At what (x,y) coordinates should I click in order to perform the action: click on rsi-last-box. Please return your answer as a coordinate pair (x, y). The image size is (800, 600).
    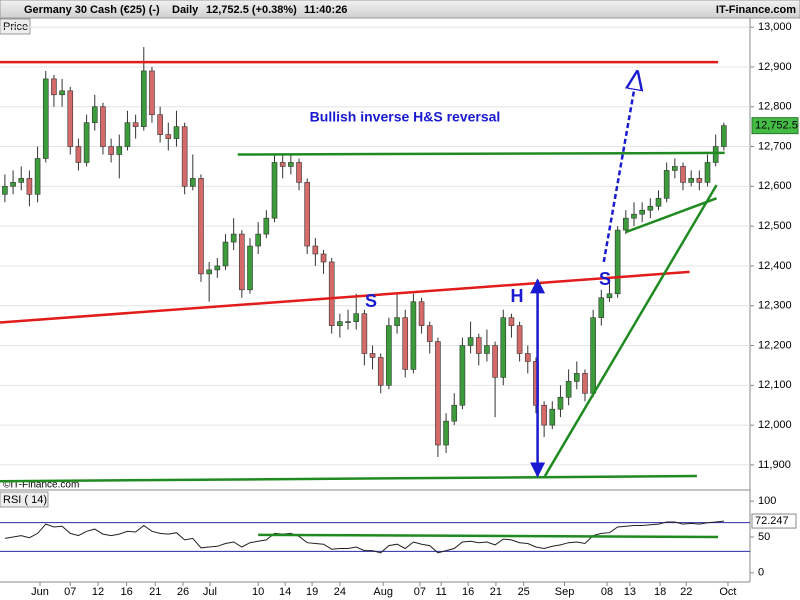
    Looking at the image, I should click on (774, 521).